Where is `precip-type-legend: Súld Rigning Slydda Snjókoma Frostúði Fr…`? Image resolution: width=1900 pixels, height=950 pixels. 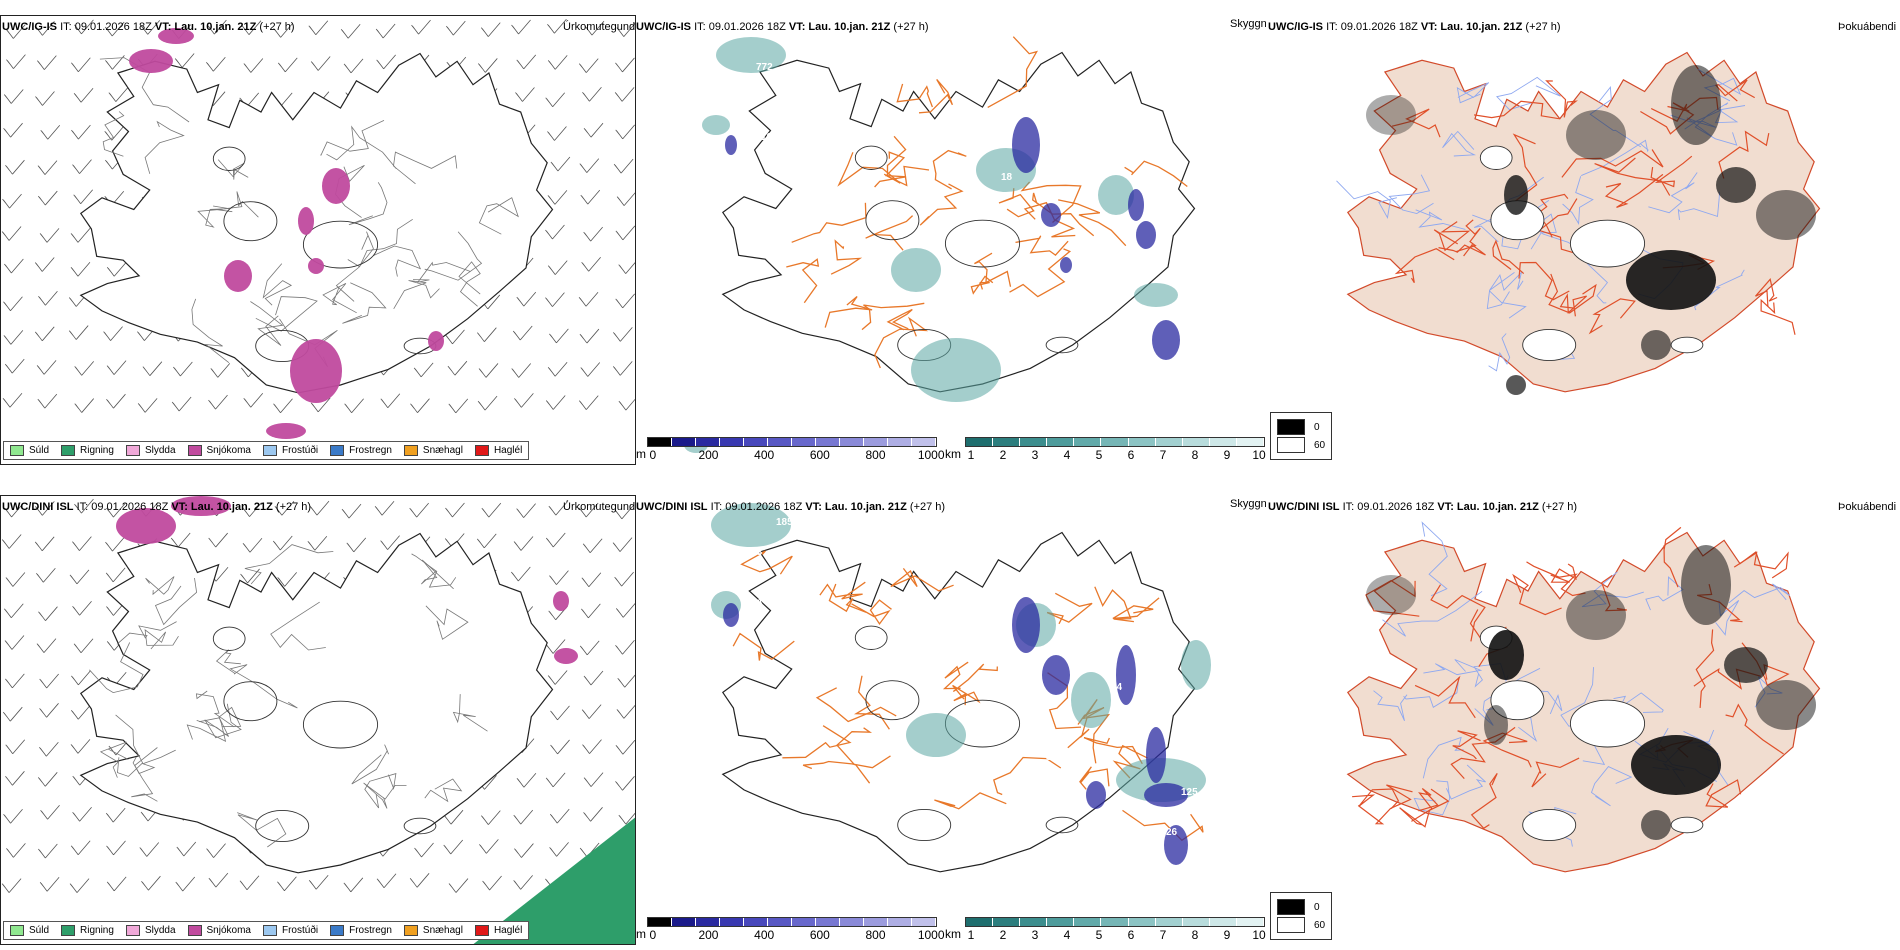
precip-type-legend: Súld Rigning Slydda Snjókoma Frostúði Fr… is located at coordinates (266, 930).